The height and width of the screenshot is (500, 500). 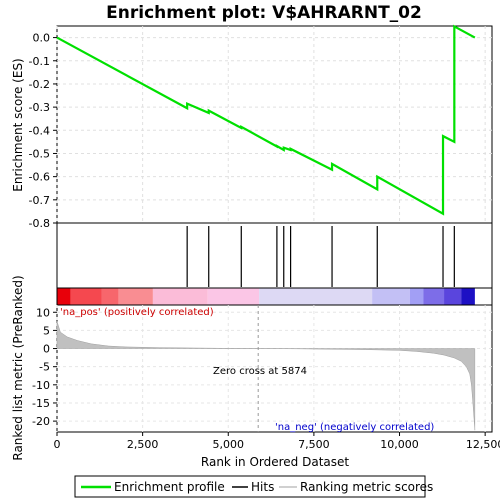 What do you see at coordinates (277, 441) in the screenshot?
I see `x-axis: 0 2,500 5,000 7,500 10,000 12,500` at bounding box center [277, 441].